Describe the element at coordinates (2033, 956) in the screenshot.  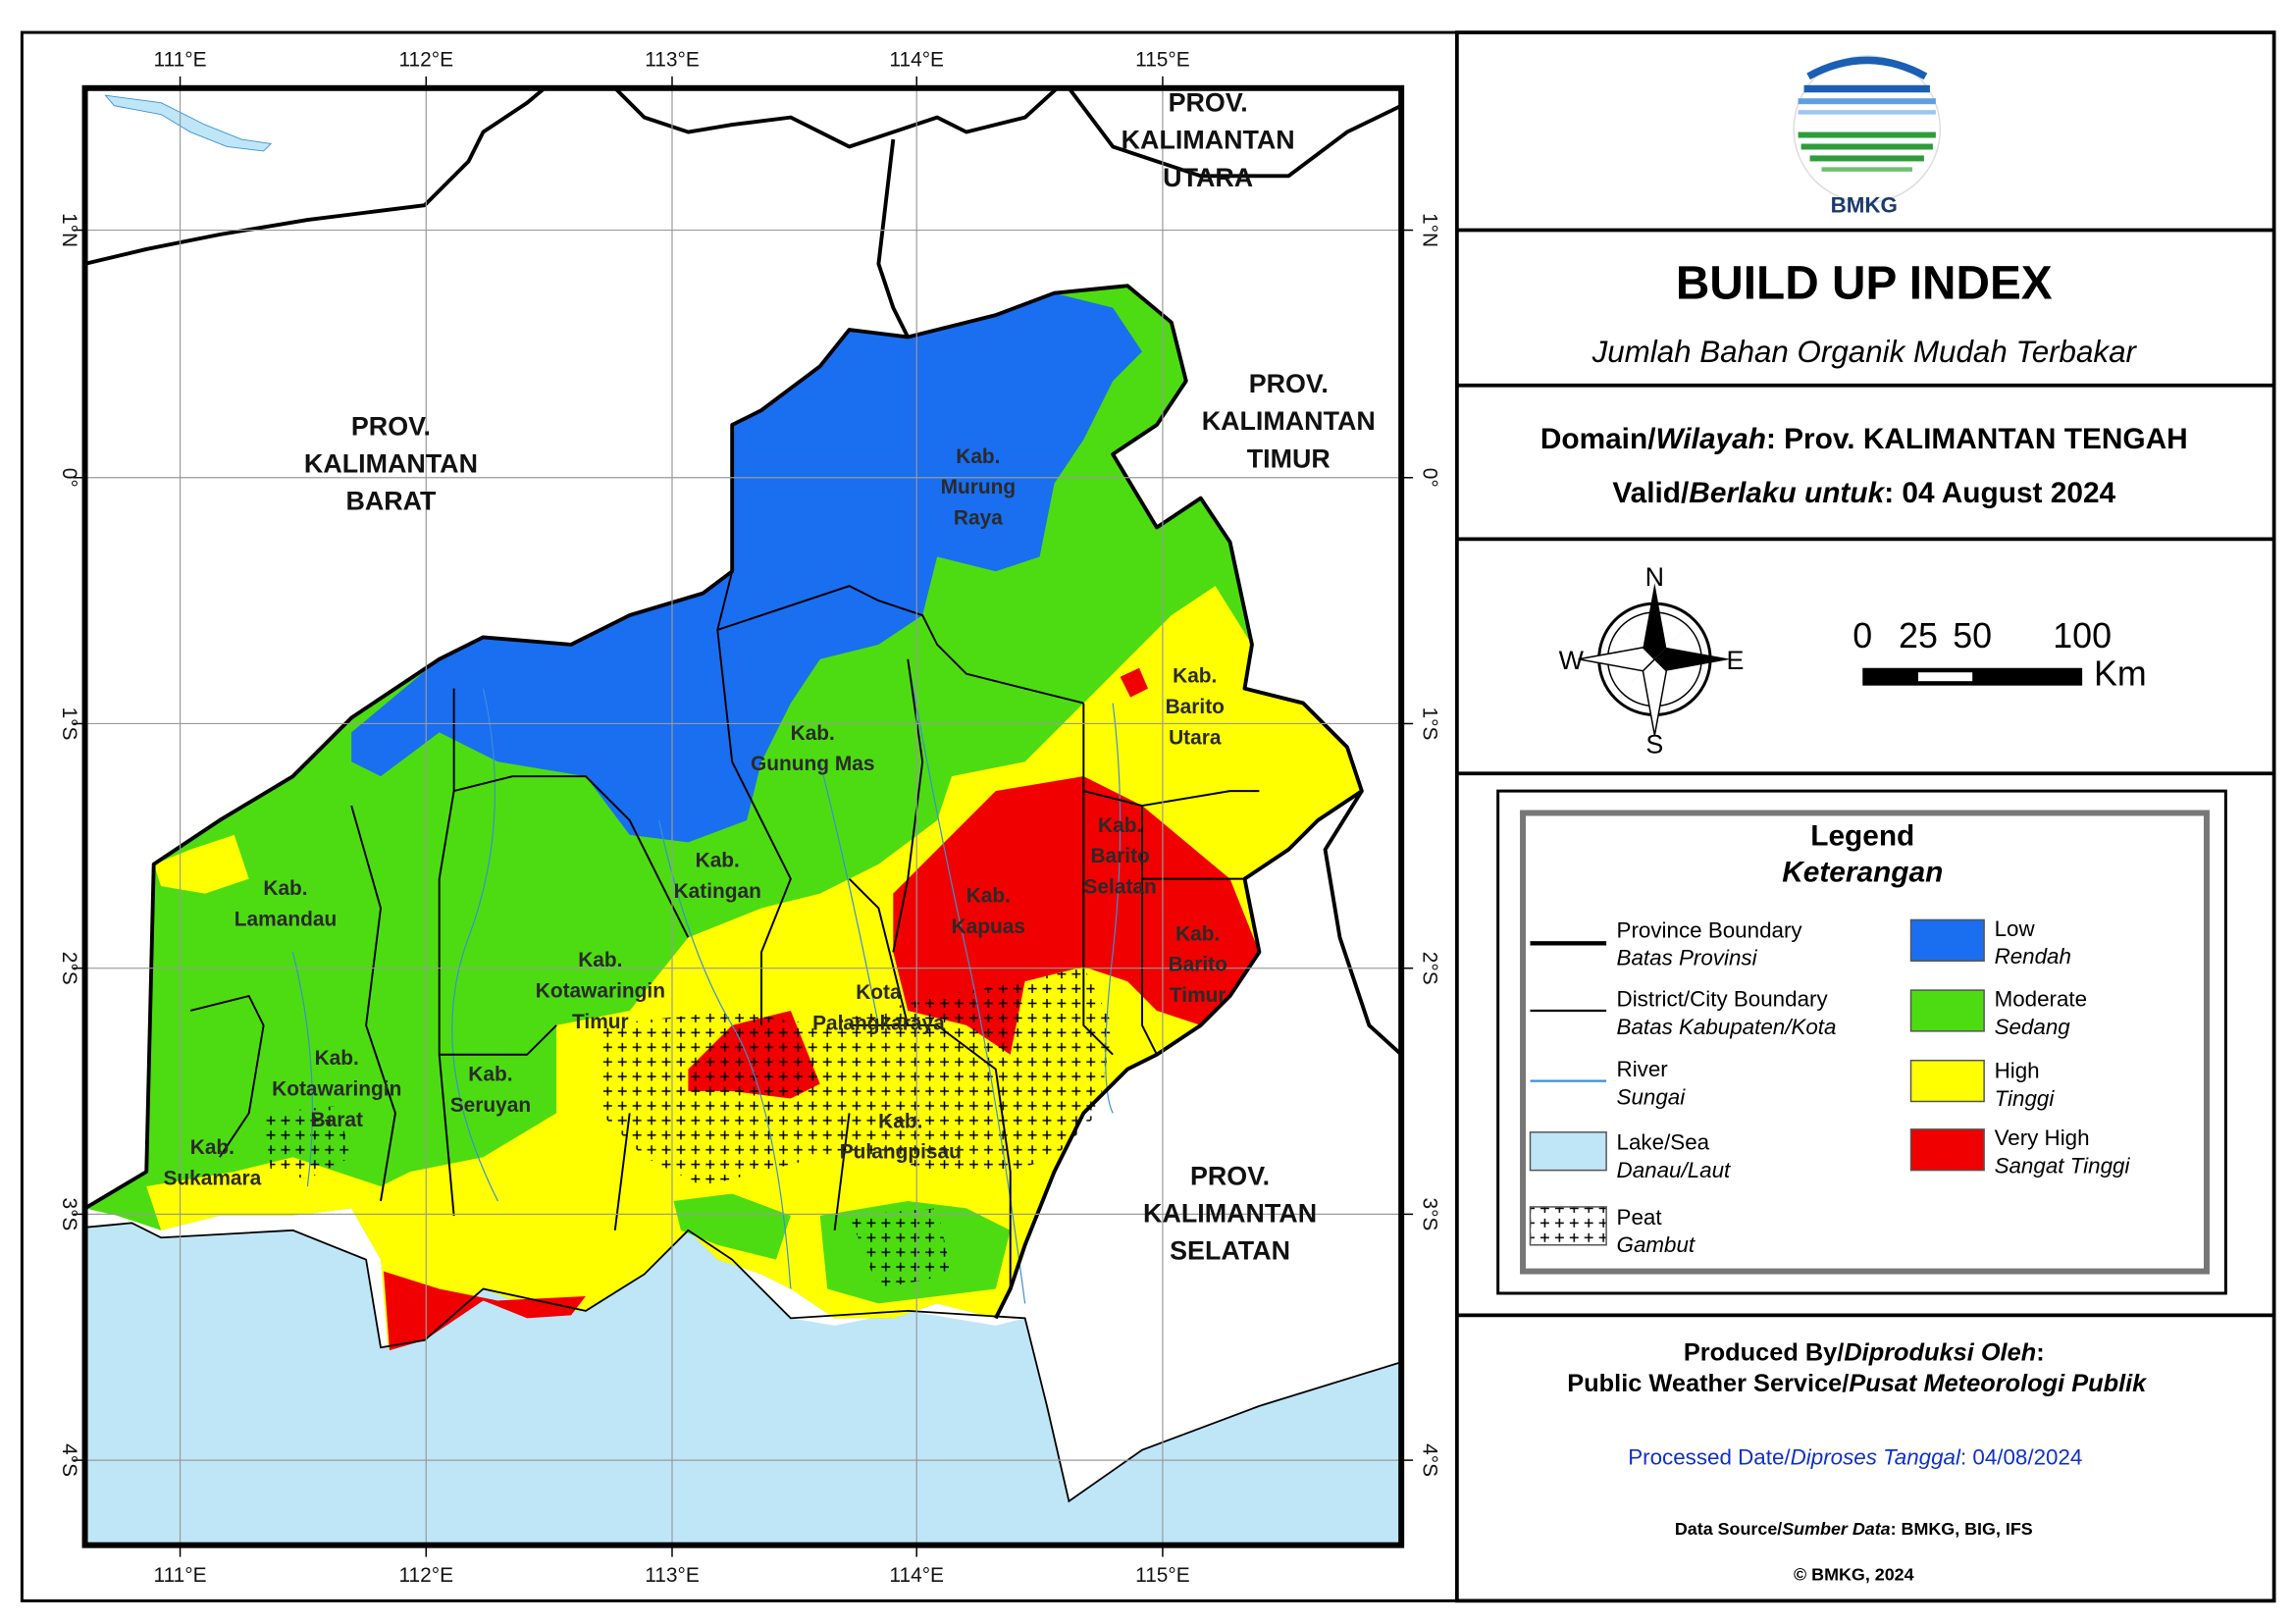
I see `legend-sublabel: Rendah` at that location.